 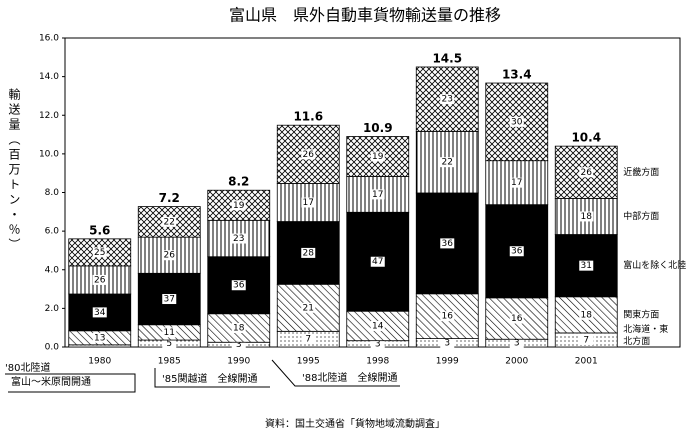 I want to click on y-tick-label: 16.0, so click(x=49, y=39).